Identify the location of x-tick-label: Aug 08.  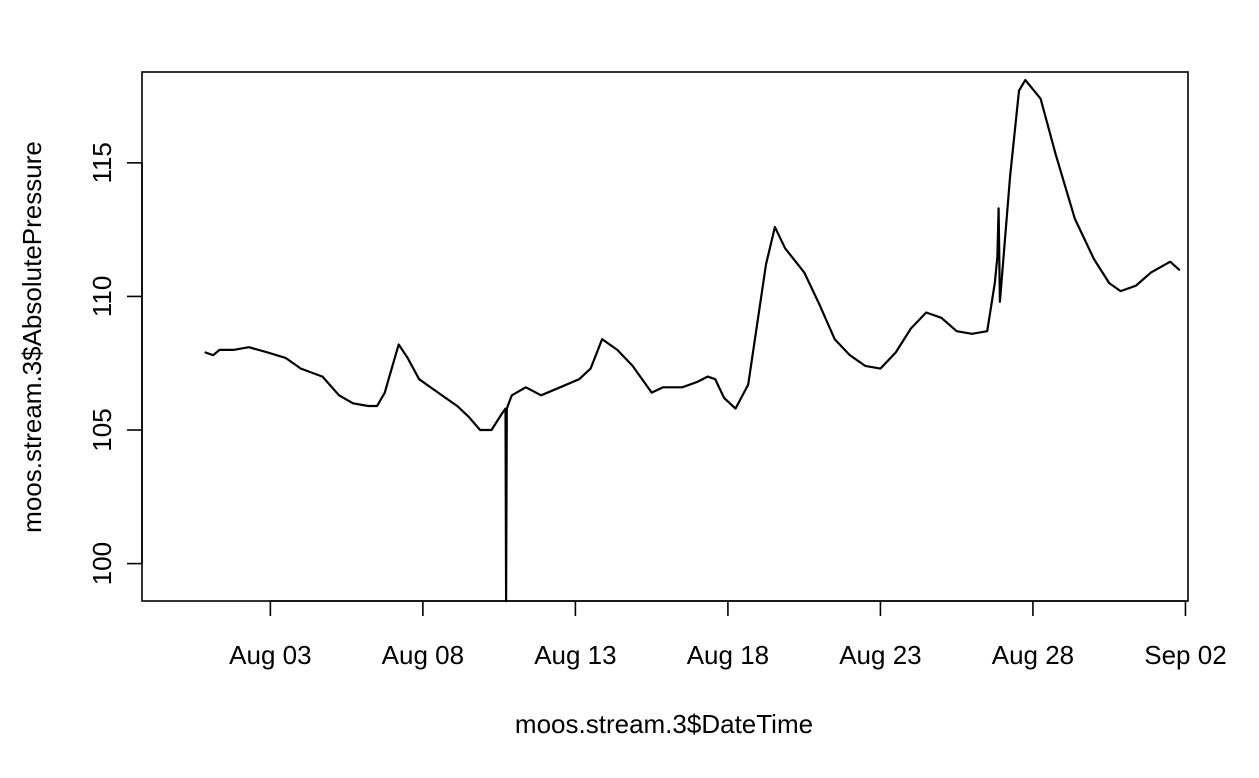
(423, 655).